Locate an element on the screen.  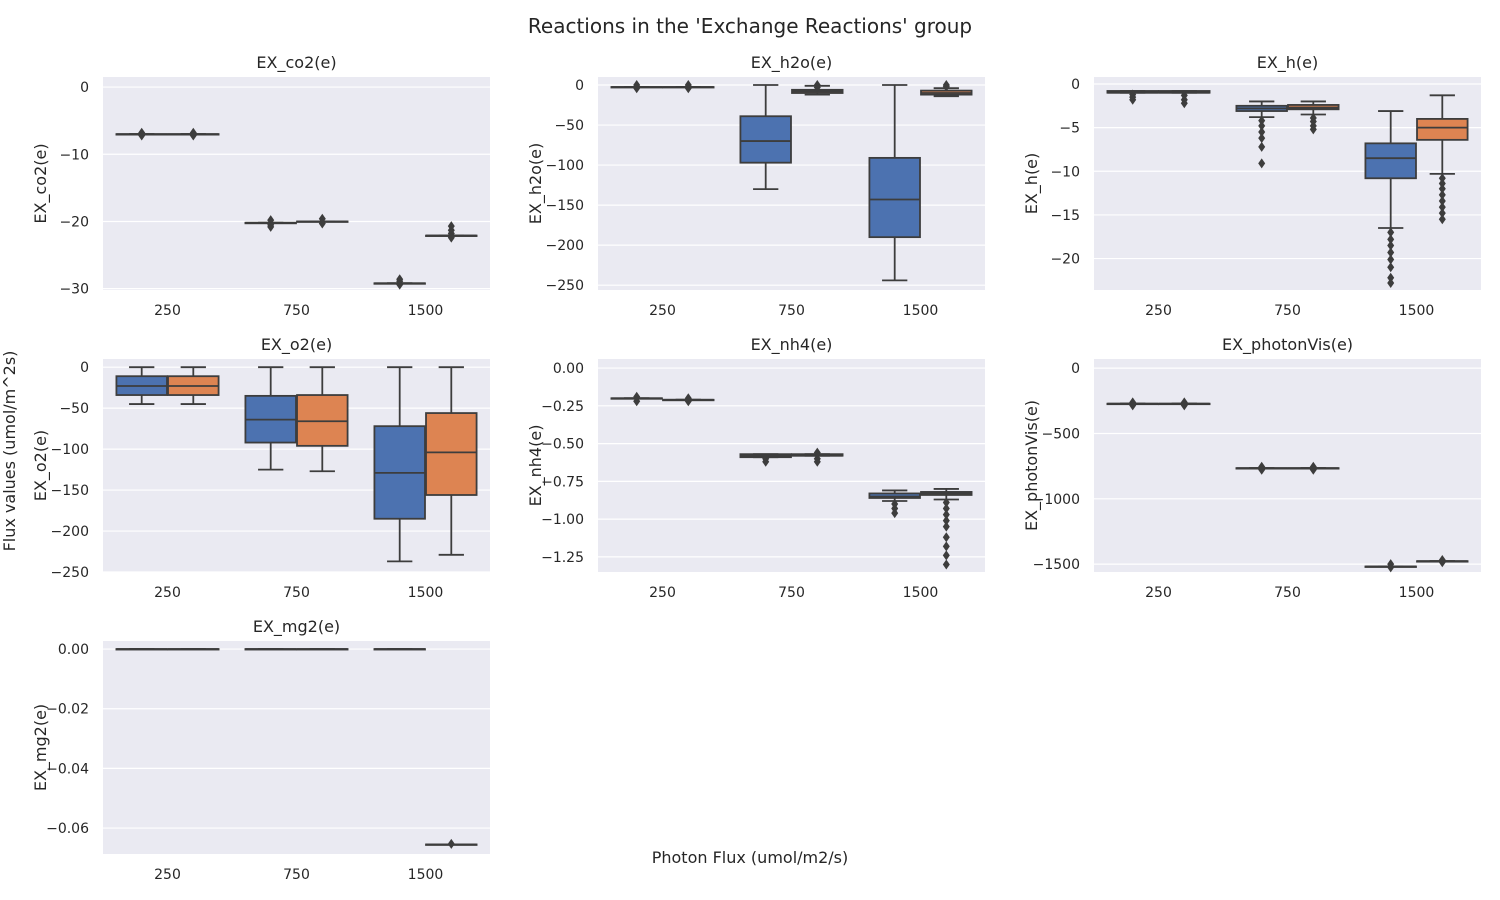
subplot-y-label: EX_h2o(e) is located at coordinates (536, 184).